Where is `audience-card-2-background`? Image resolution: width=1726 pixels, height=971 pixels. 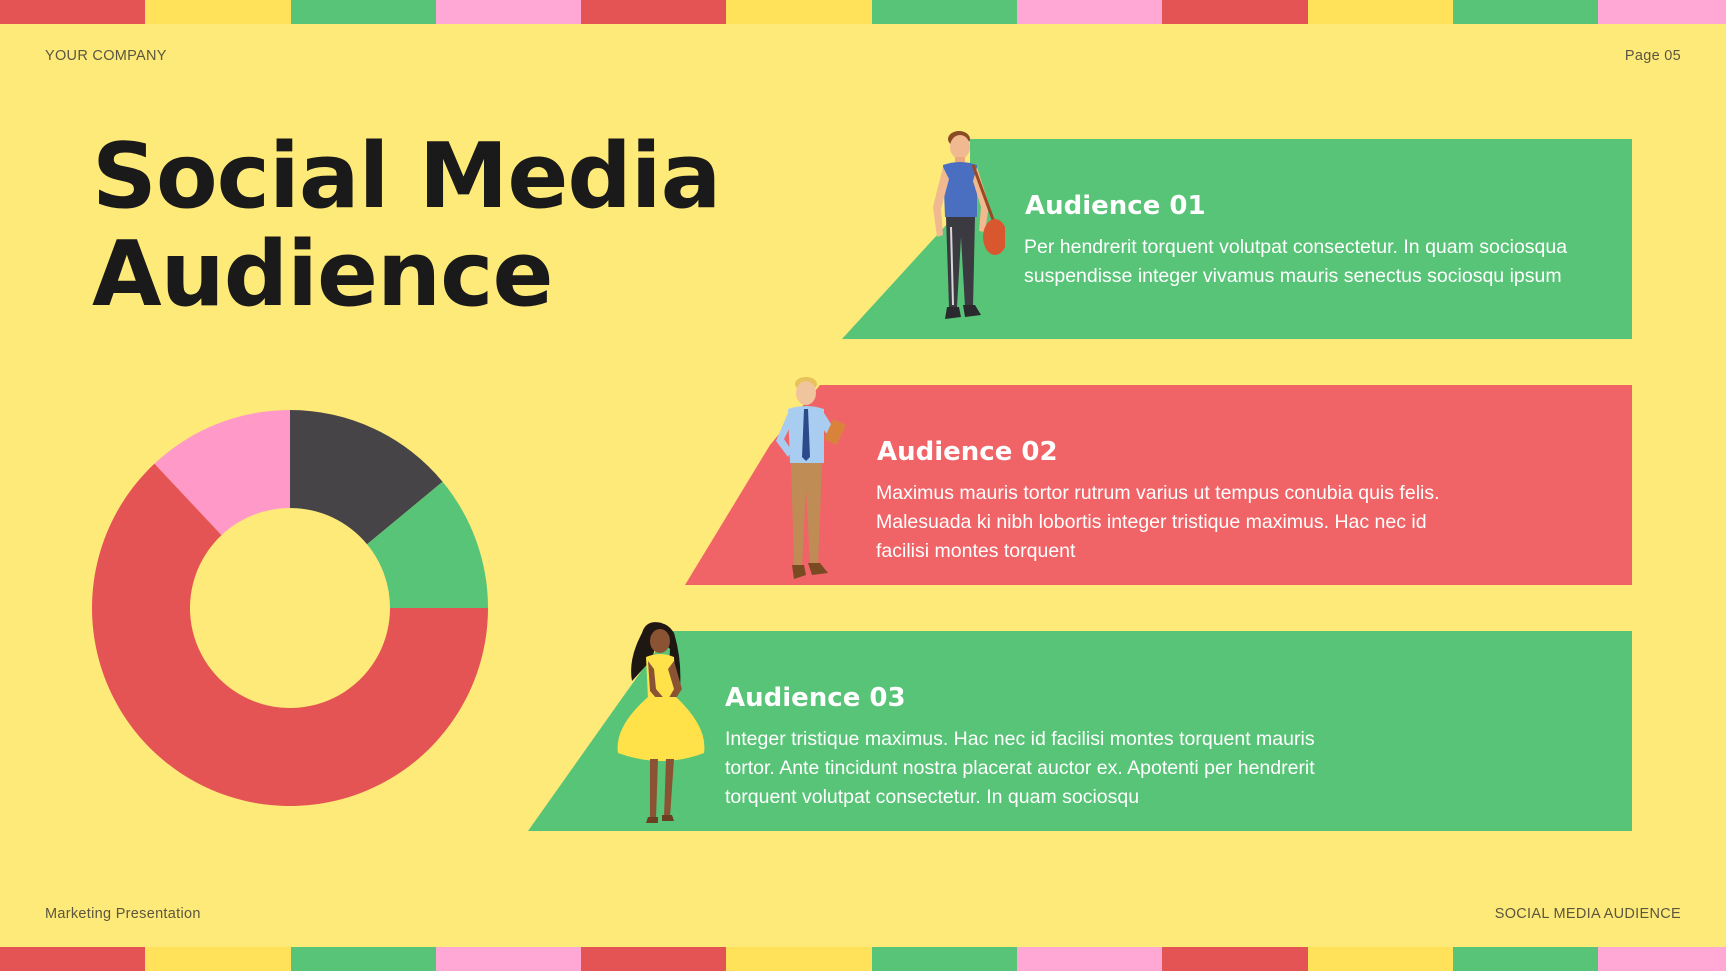
audience-card-2-background is located at coordinates (1158, 485).